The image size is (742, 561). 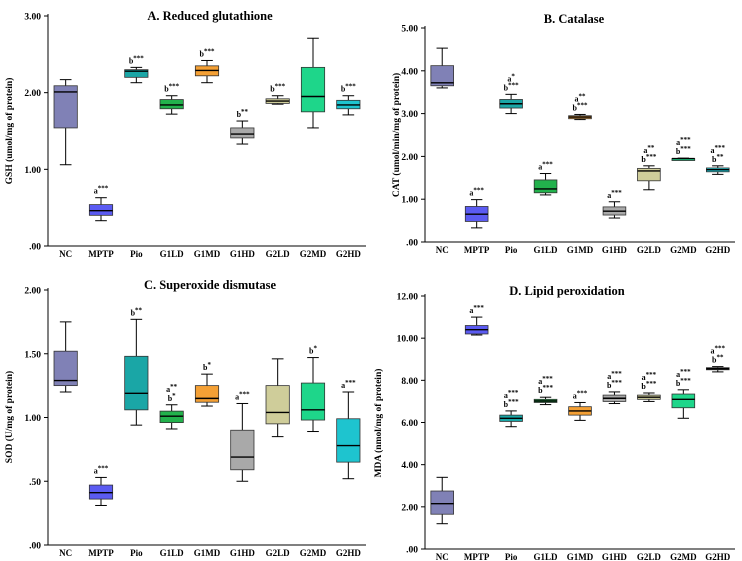 I want to click on box-g1ld: b***, so click(x=171, y=99).